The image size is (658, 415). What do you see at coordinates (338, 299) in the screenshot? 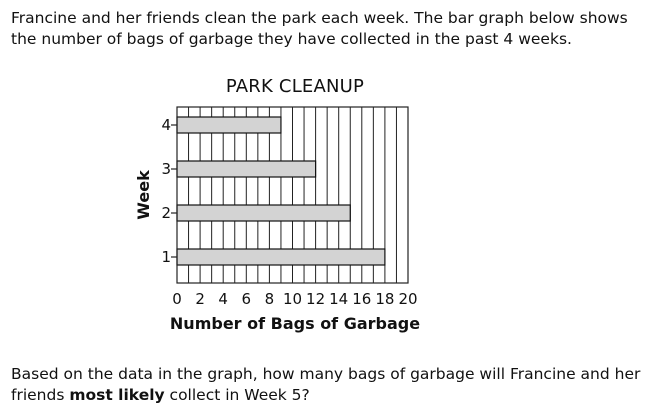
I see `x-tick-label: 14` at bounding box center [338, 299].